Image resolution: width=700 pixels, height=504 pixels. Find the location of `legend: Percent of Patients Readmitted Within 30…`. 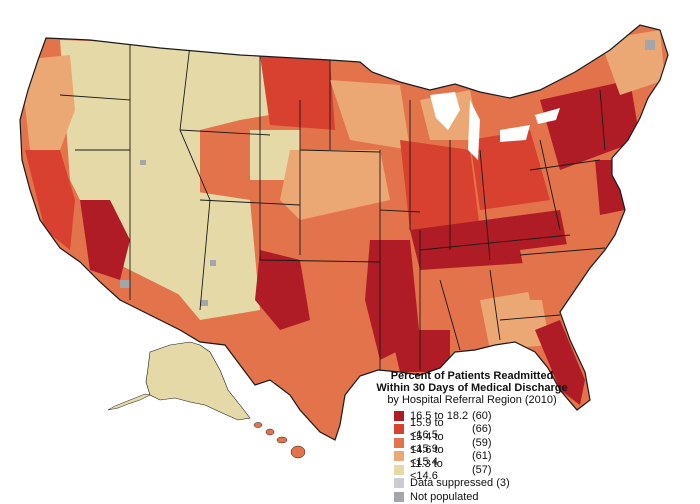

legend: Percent of Patients Readmitted Within 30… is located at coordinates (472, 437).